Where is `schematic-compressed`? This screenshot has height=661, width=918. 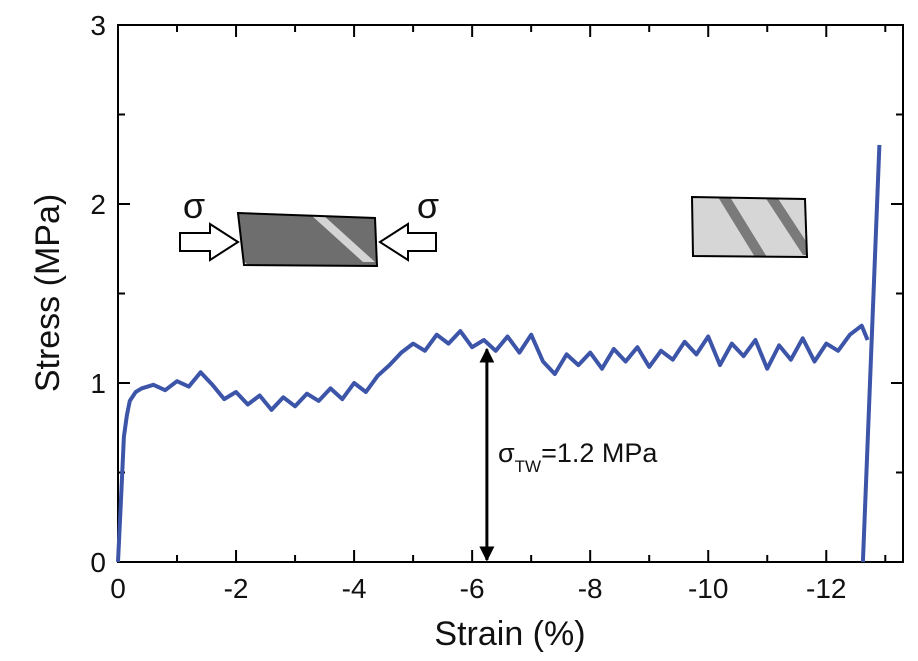 schematic-compressed is located at coordinates (308, 239).